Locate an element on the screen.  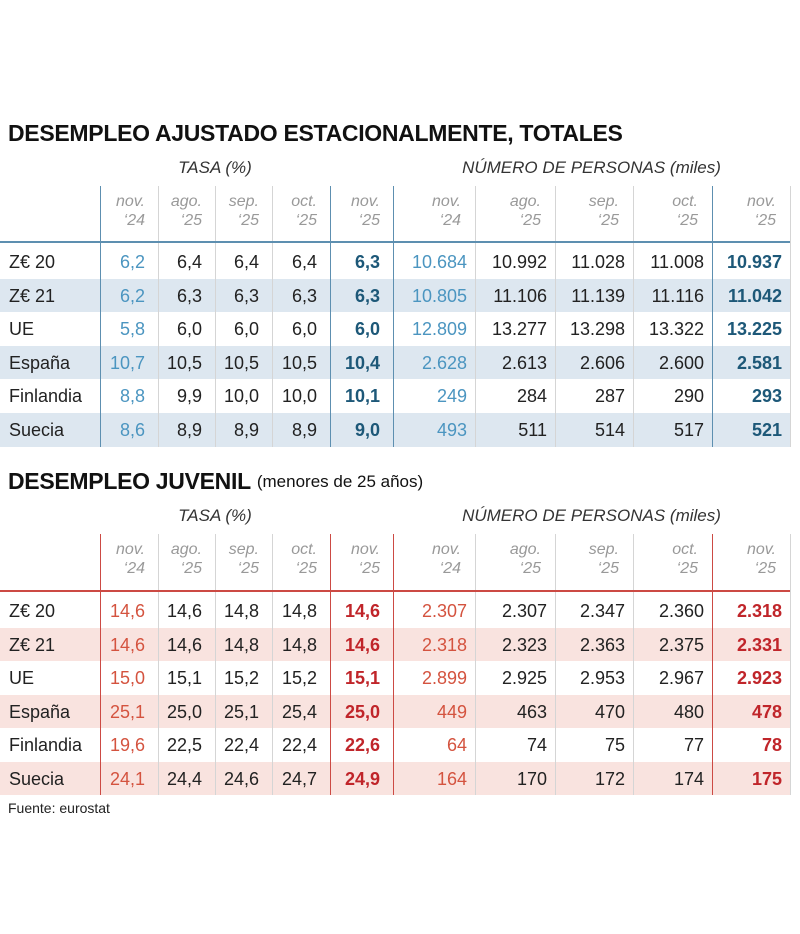
table-cell: 517 is located at coordinates (688, 430).